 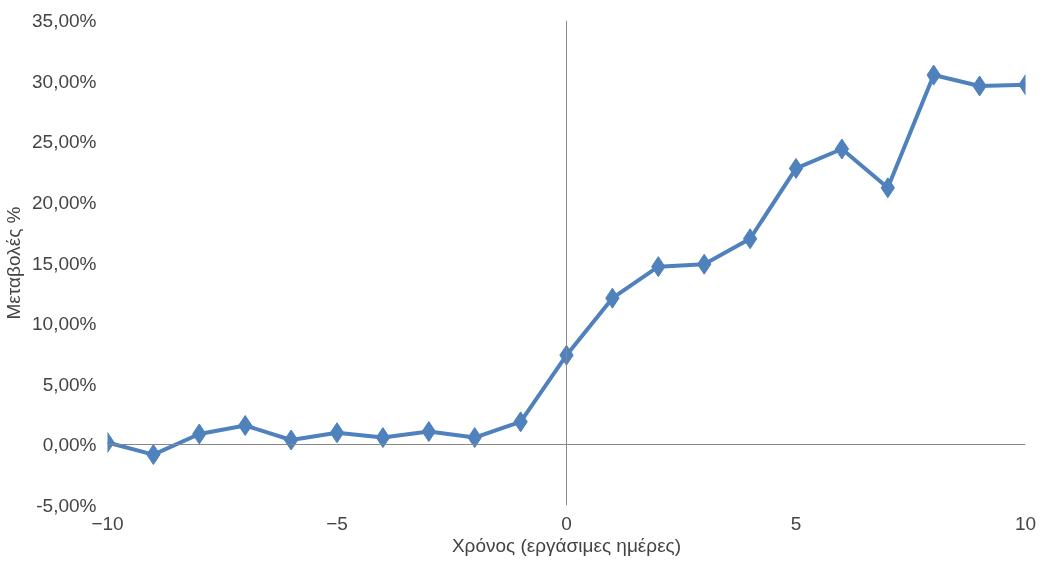 What do you see at coordinates (64, 263) in the screenshot?
I see `y-tick-label: 15,00%` at bounding box center [64, 263].